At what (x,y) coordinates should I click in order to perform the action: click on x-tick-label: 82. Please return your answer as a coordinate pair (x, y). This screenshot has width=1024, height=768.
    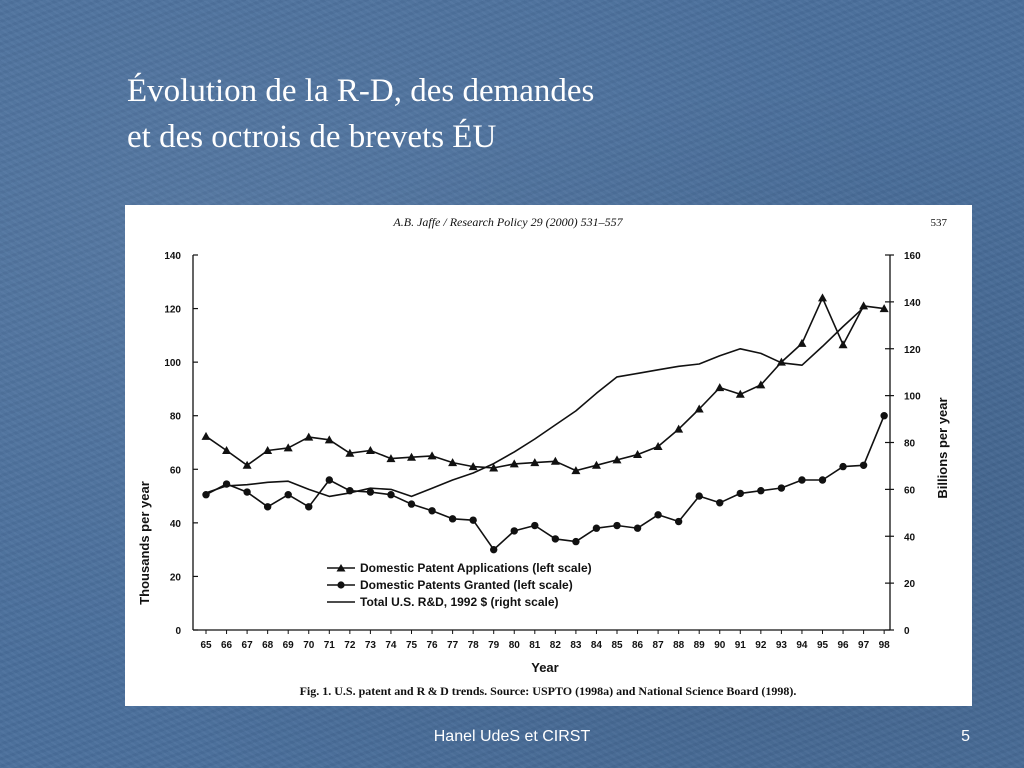
    Looking at the image, I should click on (556, 645).